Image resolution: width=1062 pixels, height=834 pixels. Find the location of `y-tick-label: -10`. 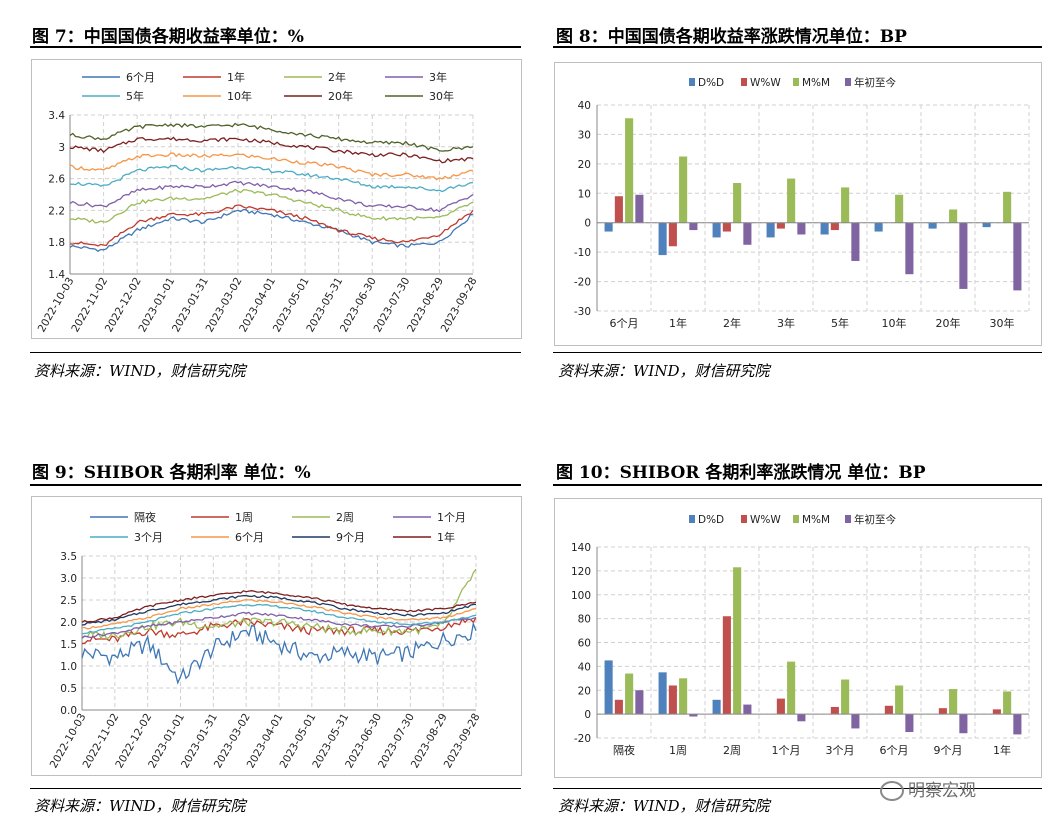

y-tick-label: -10 is located at coordinates (582, 253).